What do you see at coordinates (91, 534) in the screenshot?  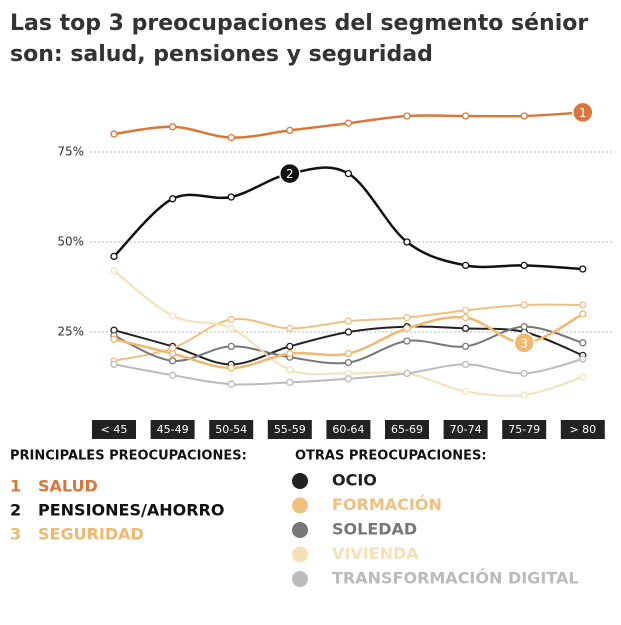 I see `legend-label: SEGURIDAD` at bounding box center [91, 534].